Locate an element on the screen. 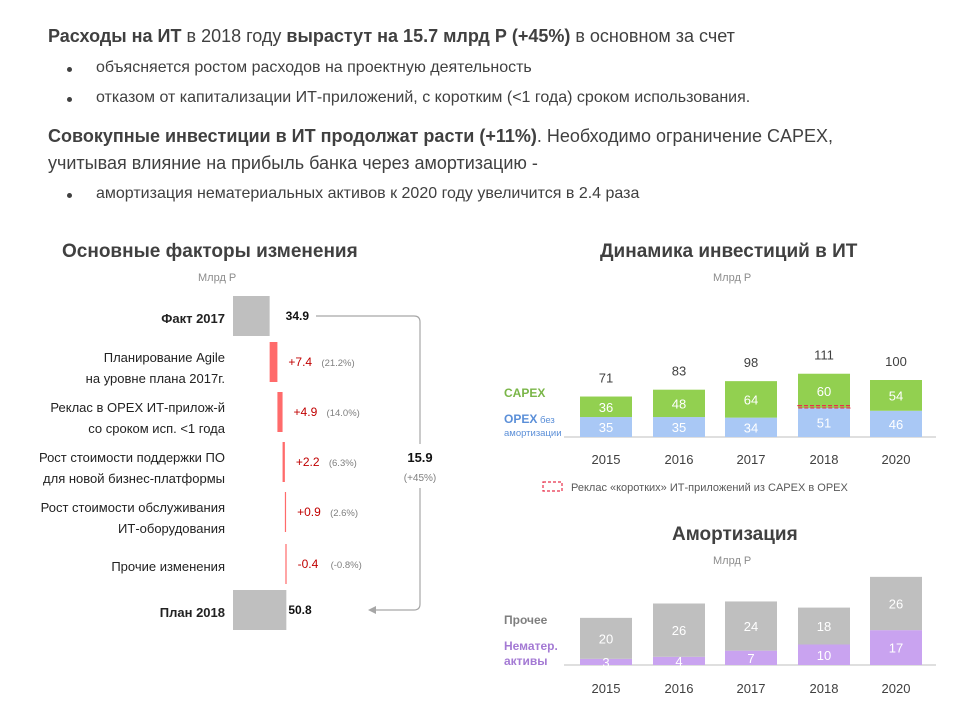  legend-intangible-label: Нематер. is located at coordinates (531, 646).